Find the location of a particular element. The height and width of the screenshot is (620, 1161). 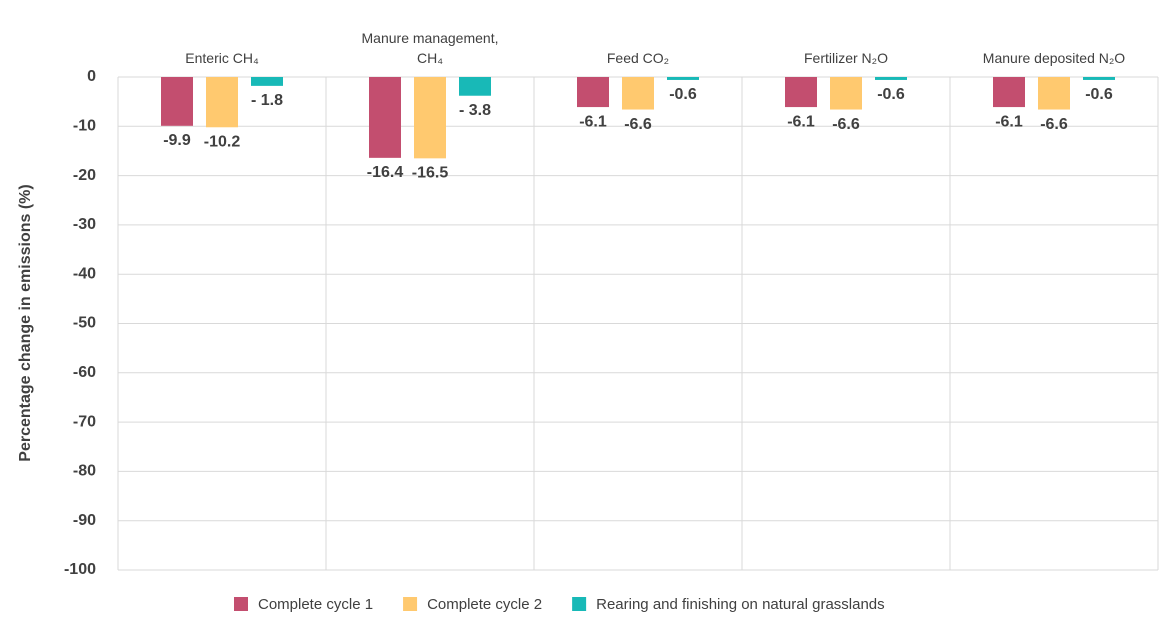

y-tick-label: -30 is located at coordinates (84, 224).